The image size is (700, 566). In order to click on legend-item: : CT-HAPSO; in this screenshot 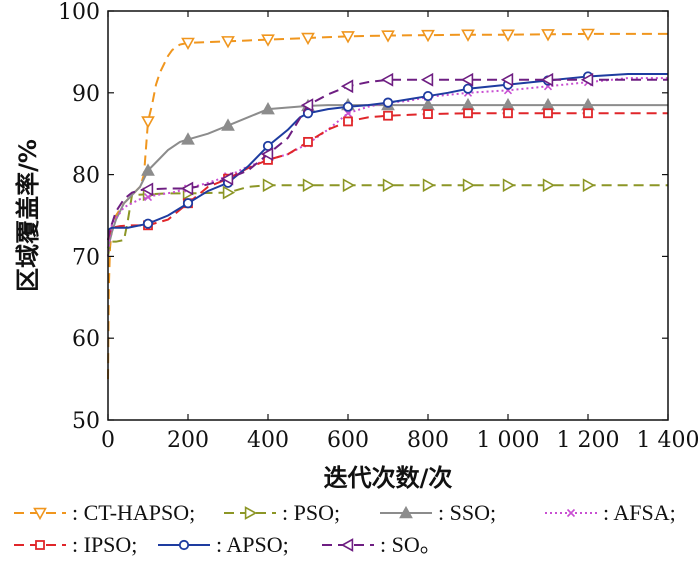, I will do `click(104, 512)`.